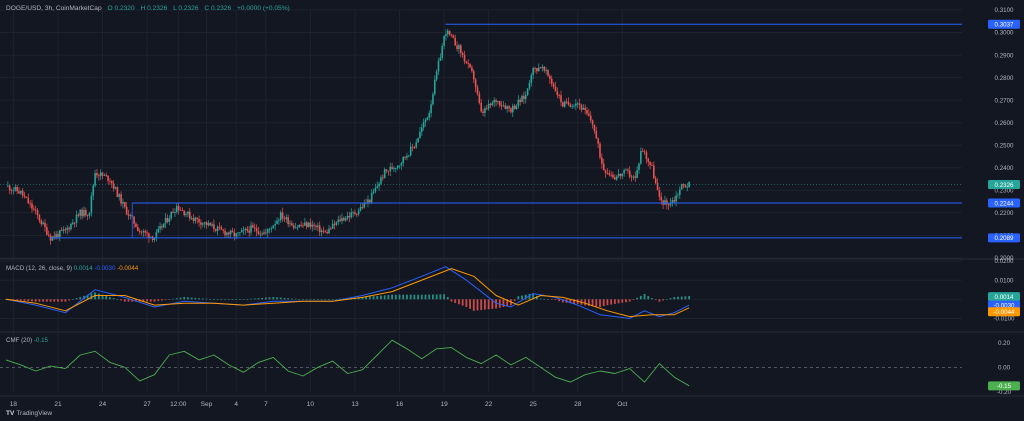  Describe the element at coordinates (347, 301) in the screenshot. I see `macd-histogram` at that location.